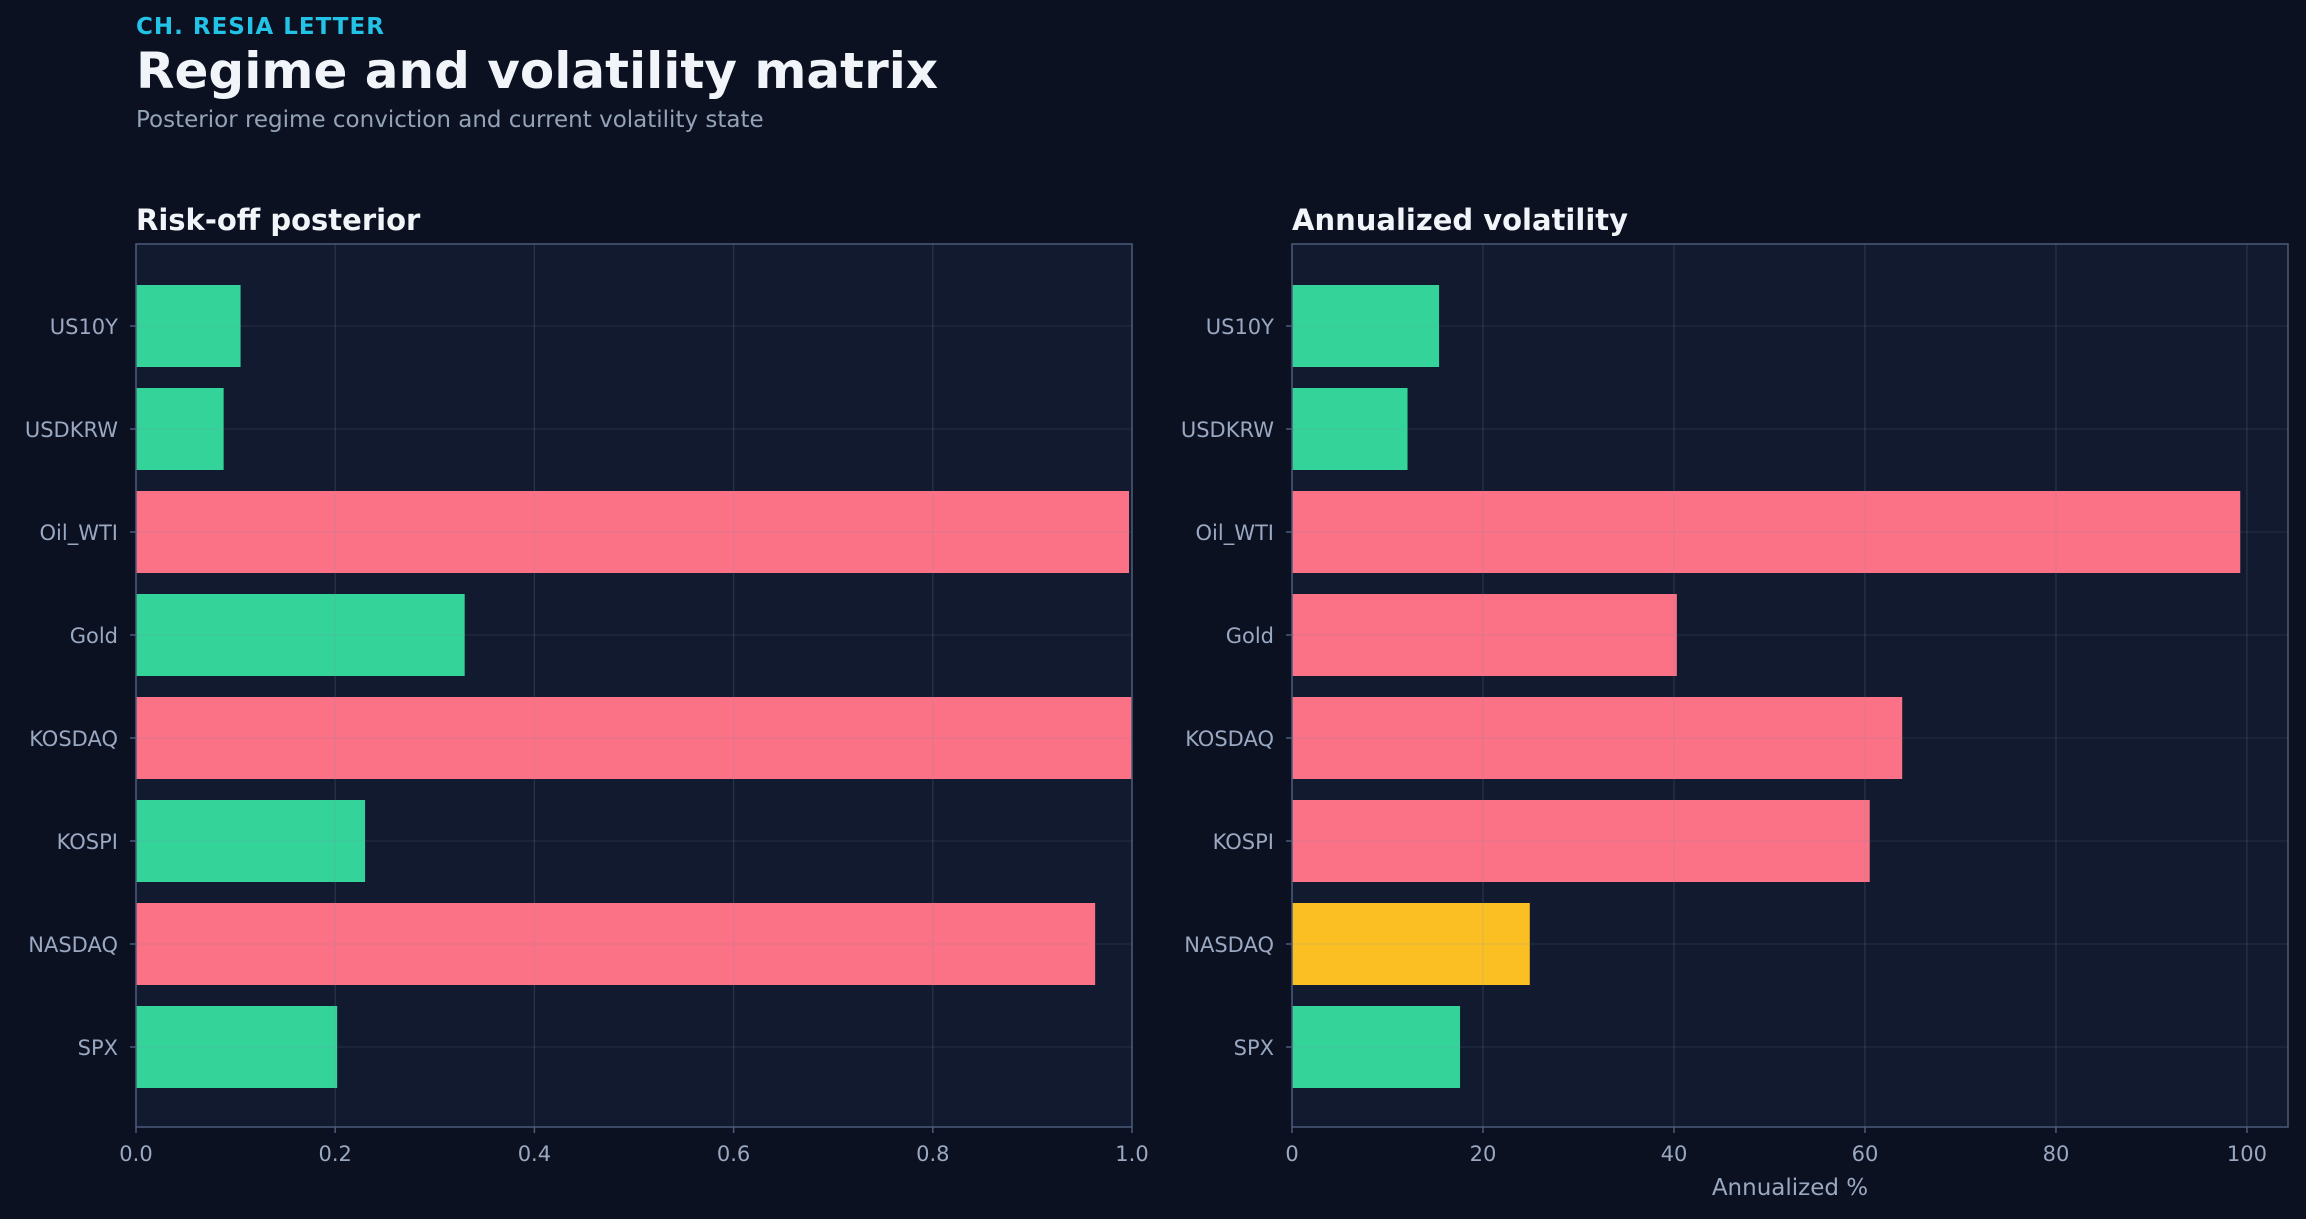 This screenshot has height=1219, width=2306. Describe the element at coordinates (73, 945) in the screenshot. I see `chart1-category-label: NASDAQ` at that location.